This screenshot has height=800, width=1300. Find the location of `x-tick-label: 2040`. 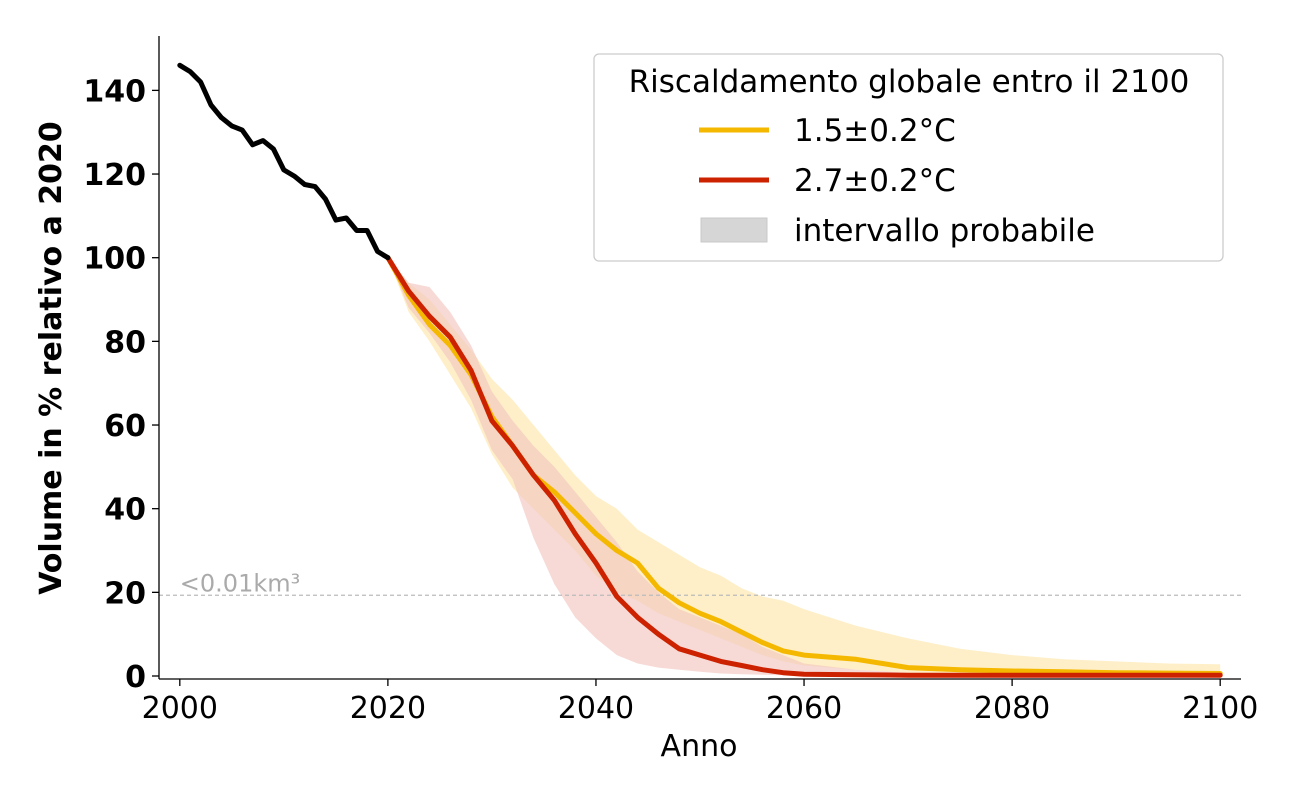

x-tick-label: 2040 is located at coordinates (596, 708).